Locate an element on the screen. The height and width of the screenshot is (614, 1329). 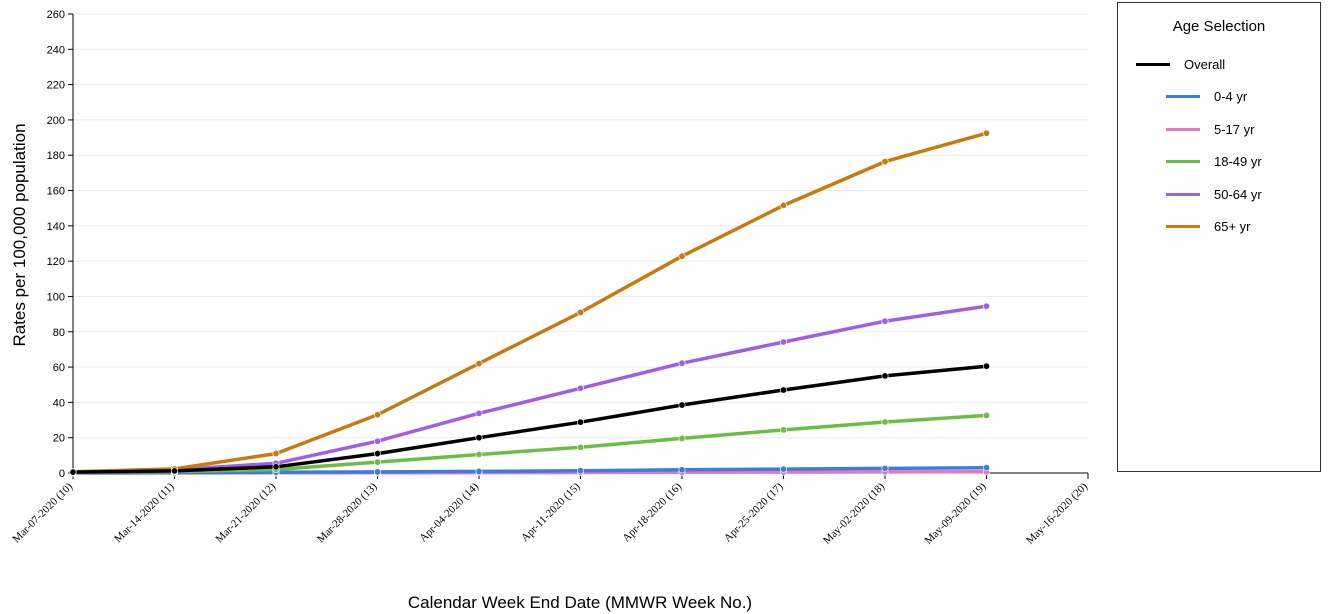
y-axis: 0 20 40 60 80 100 120 140 160 180 200 220 240 260 is located at coordinates (60, 244).